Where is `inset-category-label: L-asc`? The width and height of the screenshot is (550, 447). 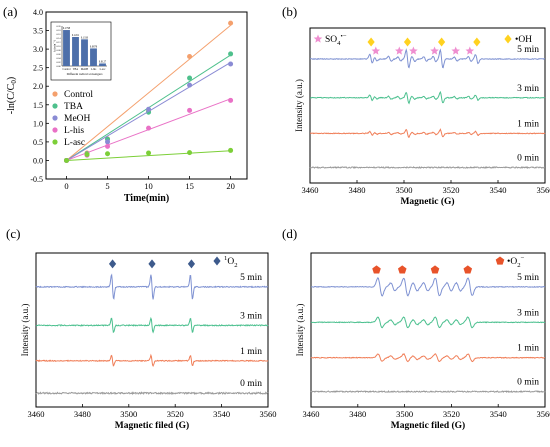 inset-category-label: L-asc is located at coordinates (103, 69).